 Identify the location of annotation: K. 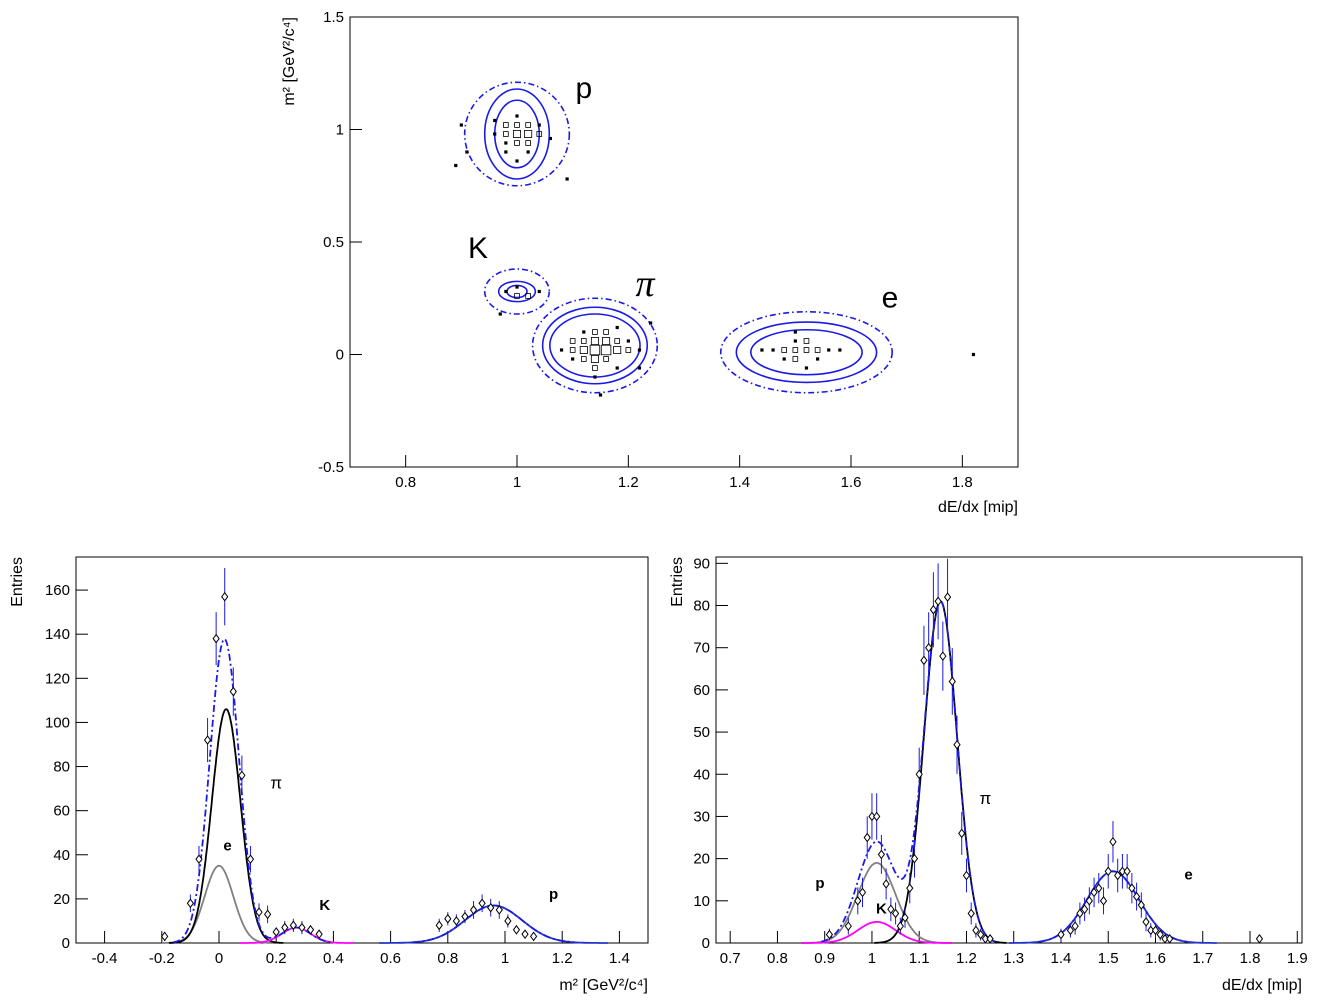
(478, 248).